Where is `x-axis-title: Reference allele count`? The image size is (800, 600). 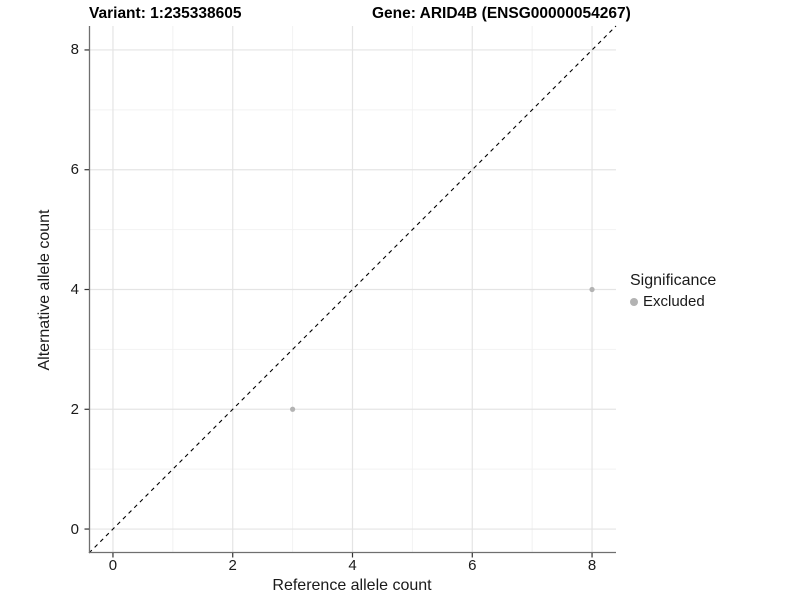
x-axis-title: Reference allele count is located at coordinates (352, 585).